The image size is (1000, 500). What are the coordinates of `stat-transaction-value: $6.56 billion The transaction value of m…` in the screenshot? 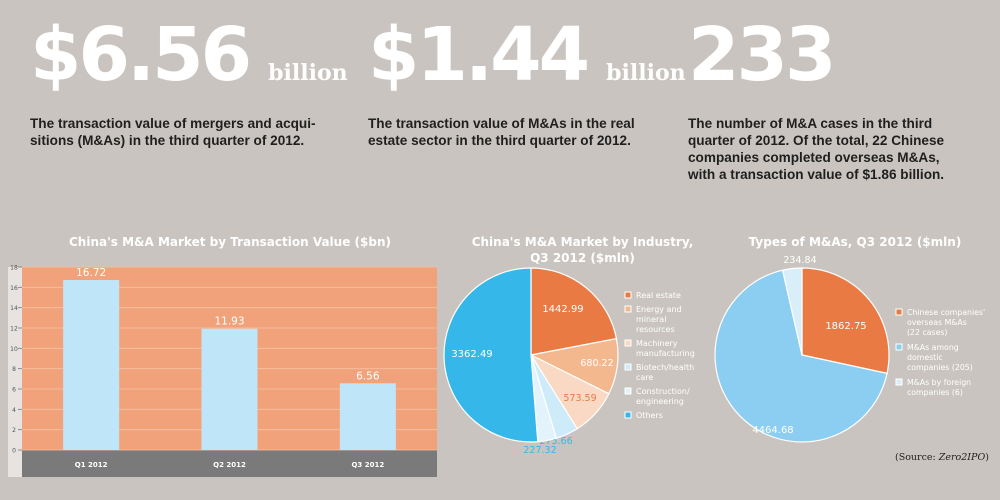 It's located at (189, 84).